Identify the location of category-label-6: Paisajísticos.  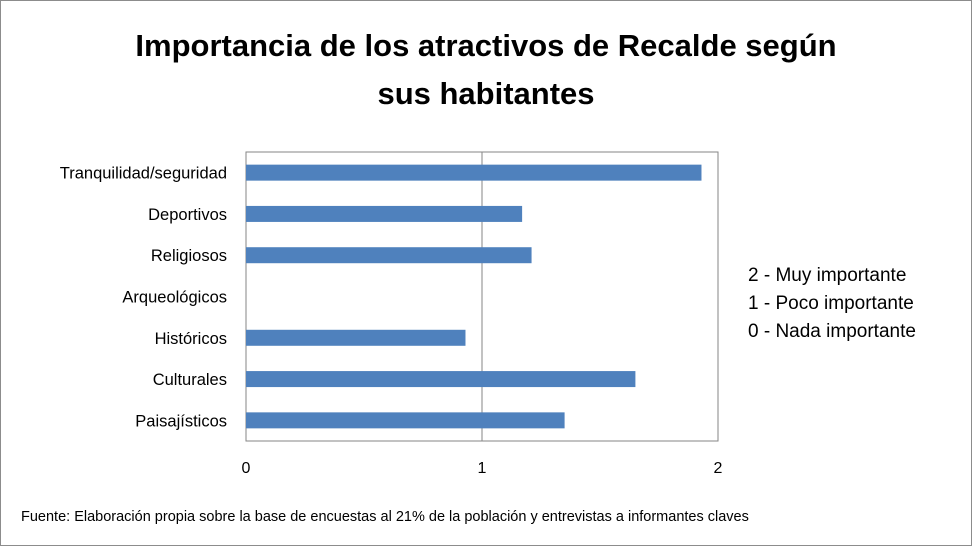
(181, 421).